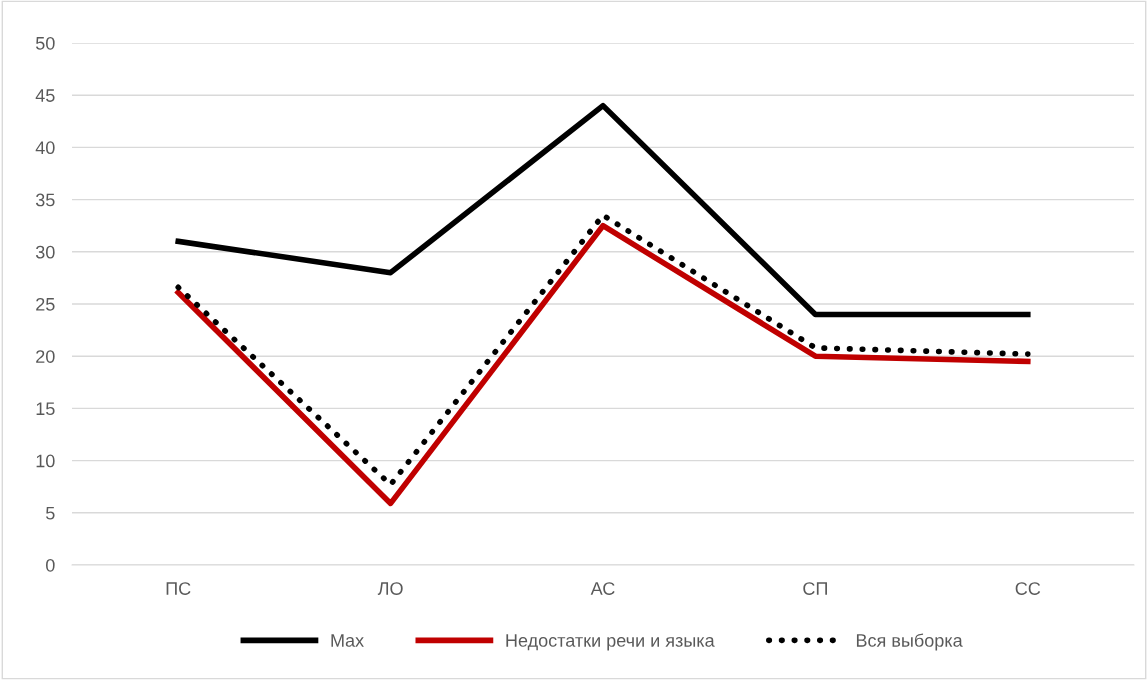  Describe the element at coordinates (45, 409) in the screenshot. I see `y-tick-label: 15` at that location.